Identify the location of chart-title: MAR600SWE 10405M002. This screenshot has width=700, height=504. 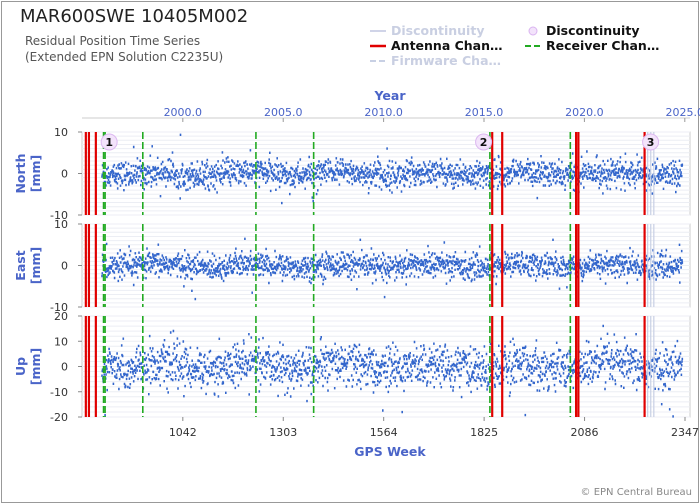
(134, 16).